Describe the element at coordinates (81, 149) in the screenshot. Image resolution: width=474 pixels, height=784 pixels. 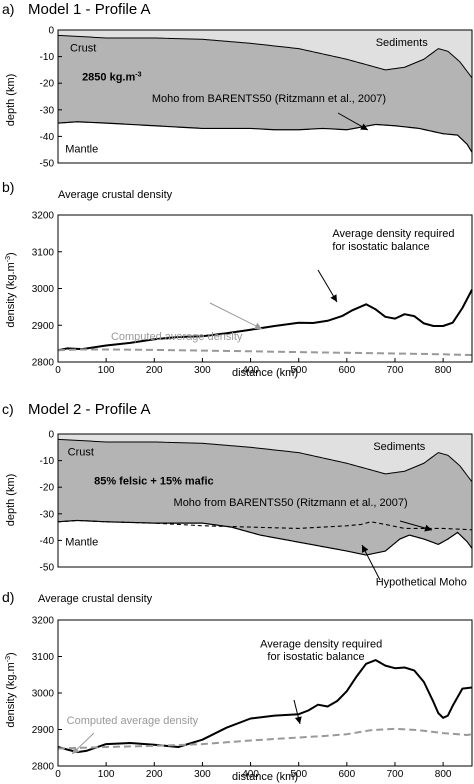
I see `annotation-a-4: Mantle` at that location.